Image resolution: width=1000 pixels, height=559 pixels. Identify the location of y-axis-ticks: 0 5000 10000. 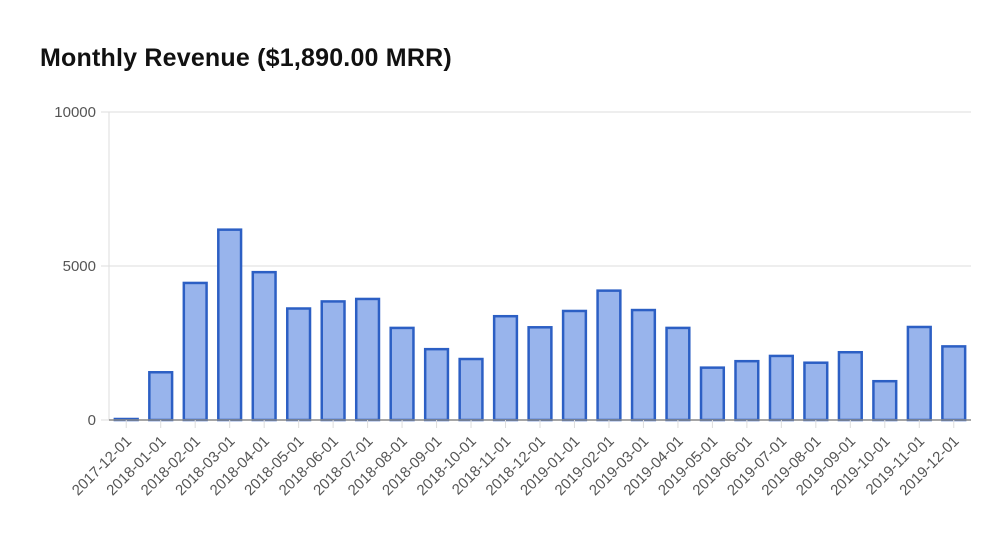
(81, 266).